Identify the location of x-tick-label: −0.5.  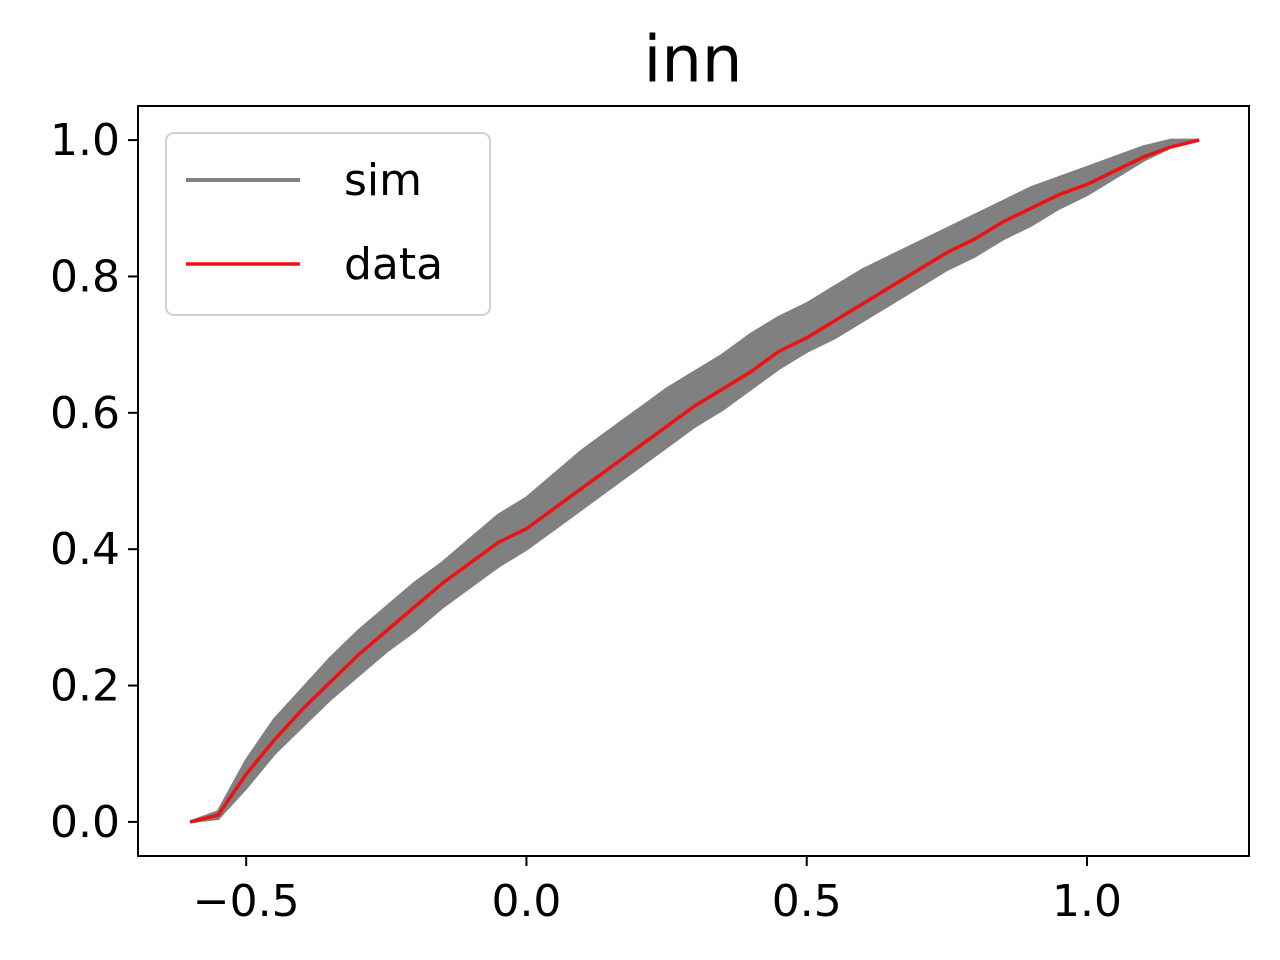
(246, 901).